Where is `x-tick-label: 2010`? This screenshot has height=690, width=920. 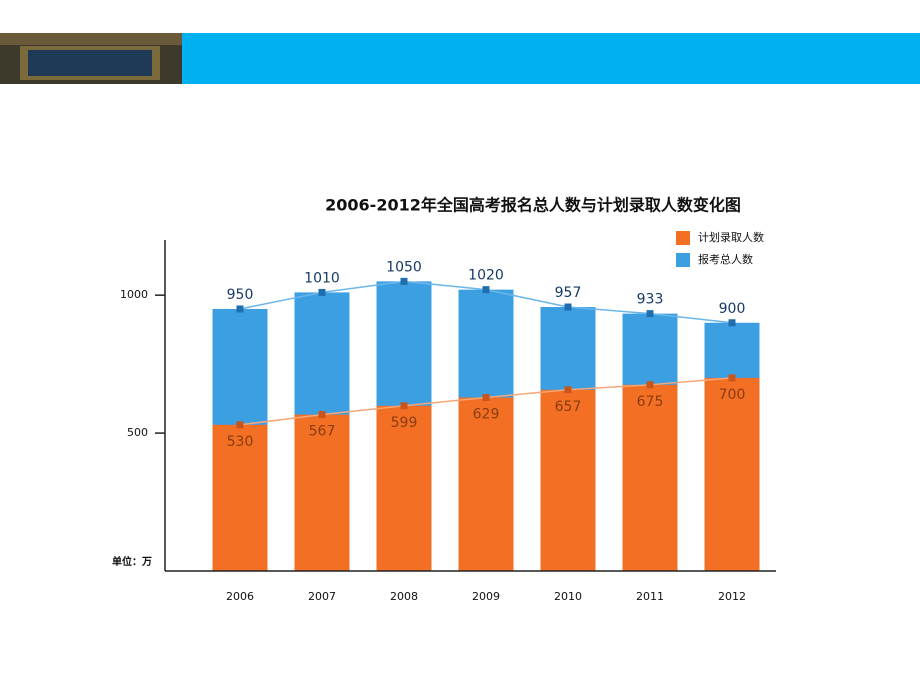 x-tick-label: 2010 is located at coordinates (568, 596).